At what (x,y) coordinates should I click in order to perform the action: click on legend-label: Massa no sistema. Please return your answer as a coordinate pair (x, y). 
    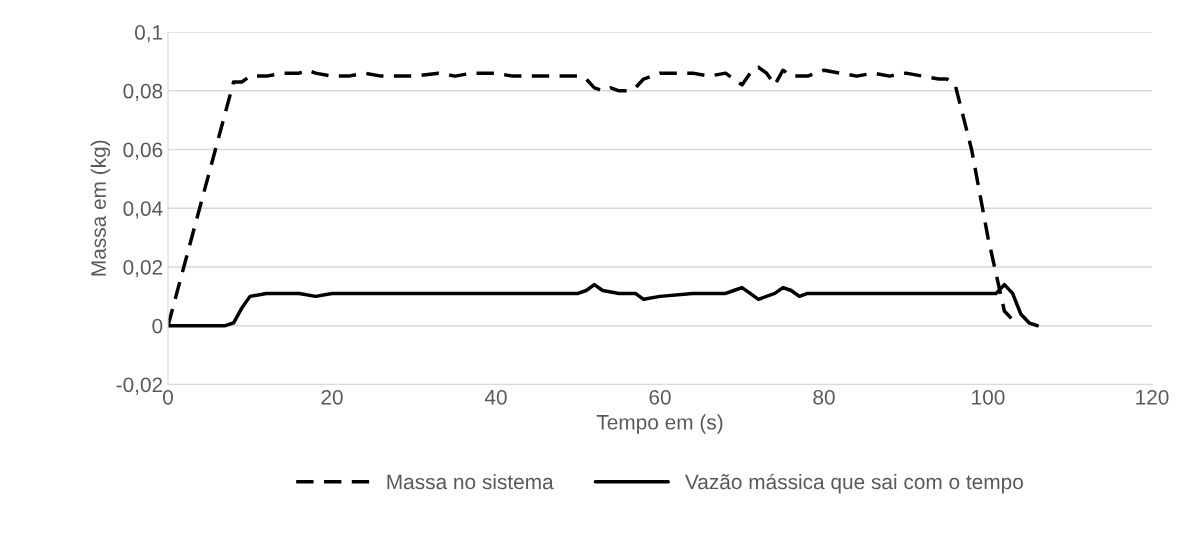
    Looking at the image, I should click on (470, 481).